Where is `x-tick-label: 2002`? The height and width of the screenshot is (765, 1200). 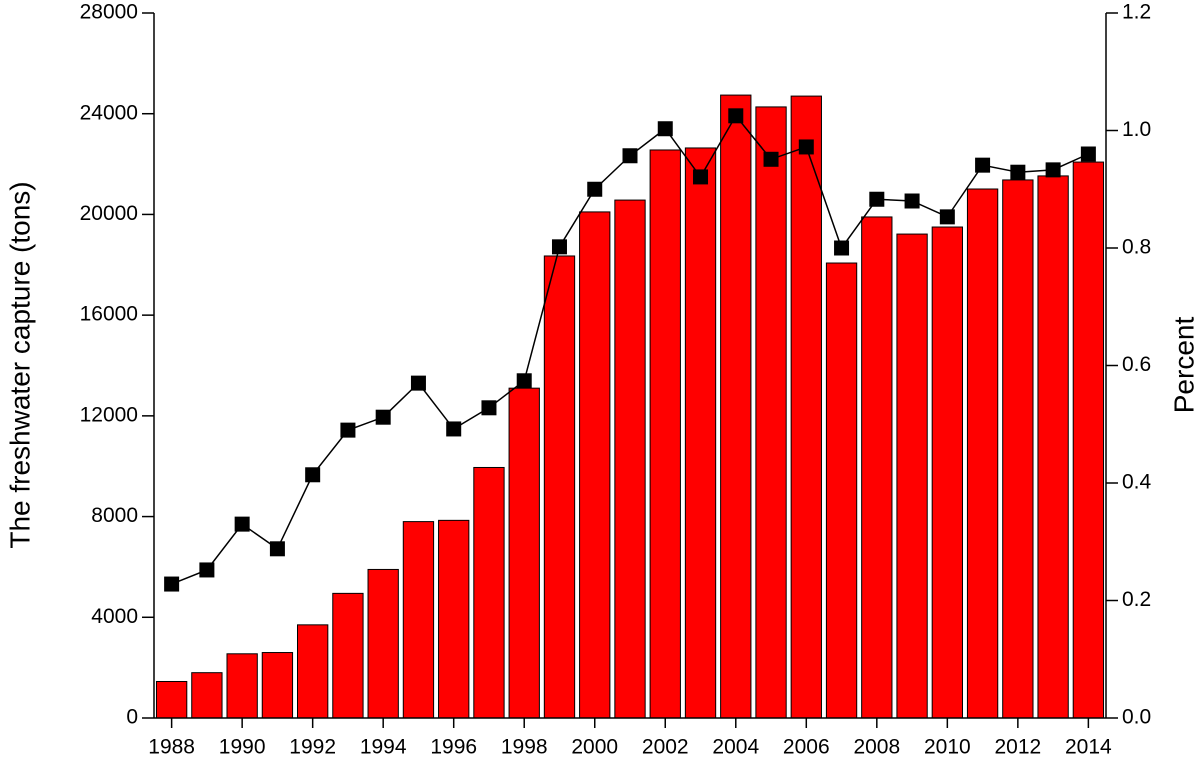
x-tick-label: 2002 is located at coordinates (665, 747).